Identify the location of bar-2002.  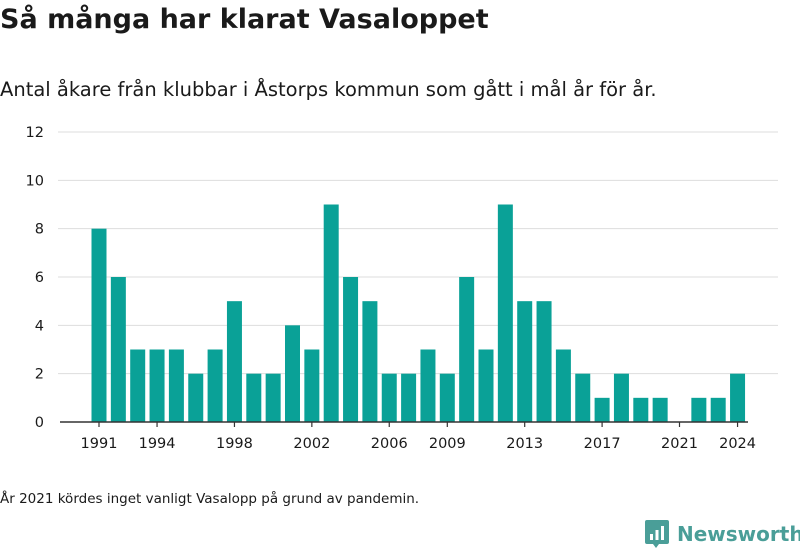
(312, 385).